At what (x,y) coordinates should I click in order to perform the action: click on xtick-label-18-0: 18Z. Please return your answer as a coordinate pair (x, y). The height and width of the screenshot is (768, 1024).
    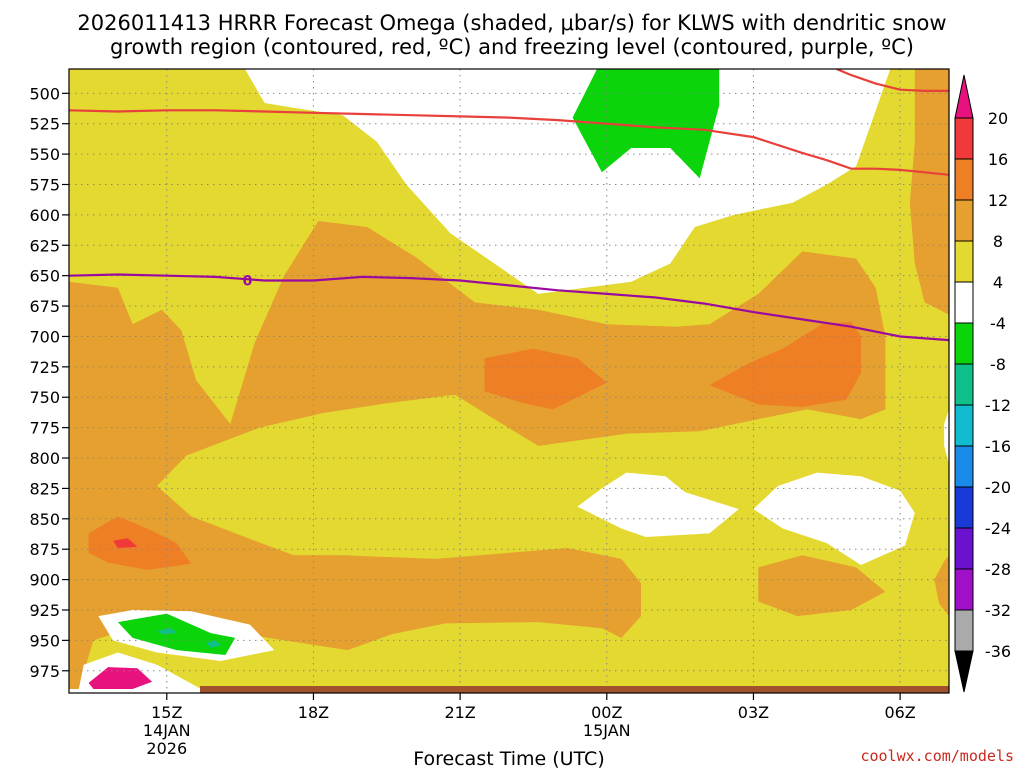
    Looking at the image, I should click on (313, 712).